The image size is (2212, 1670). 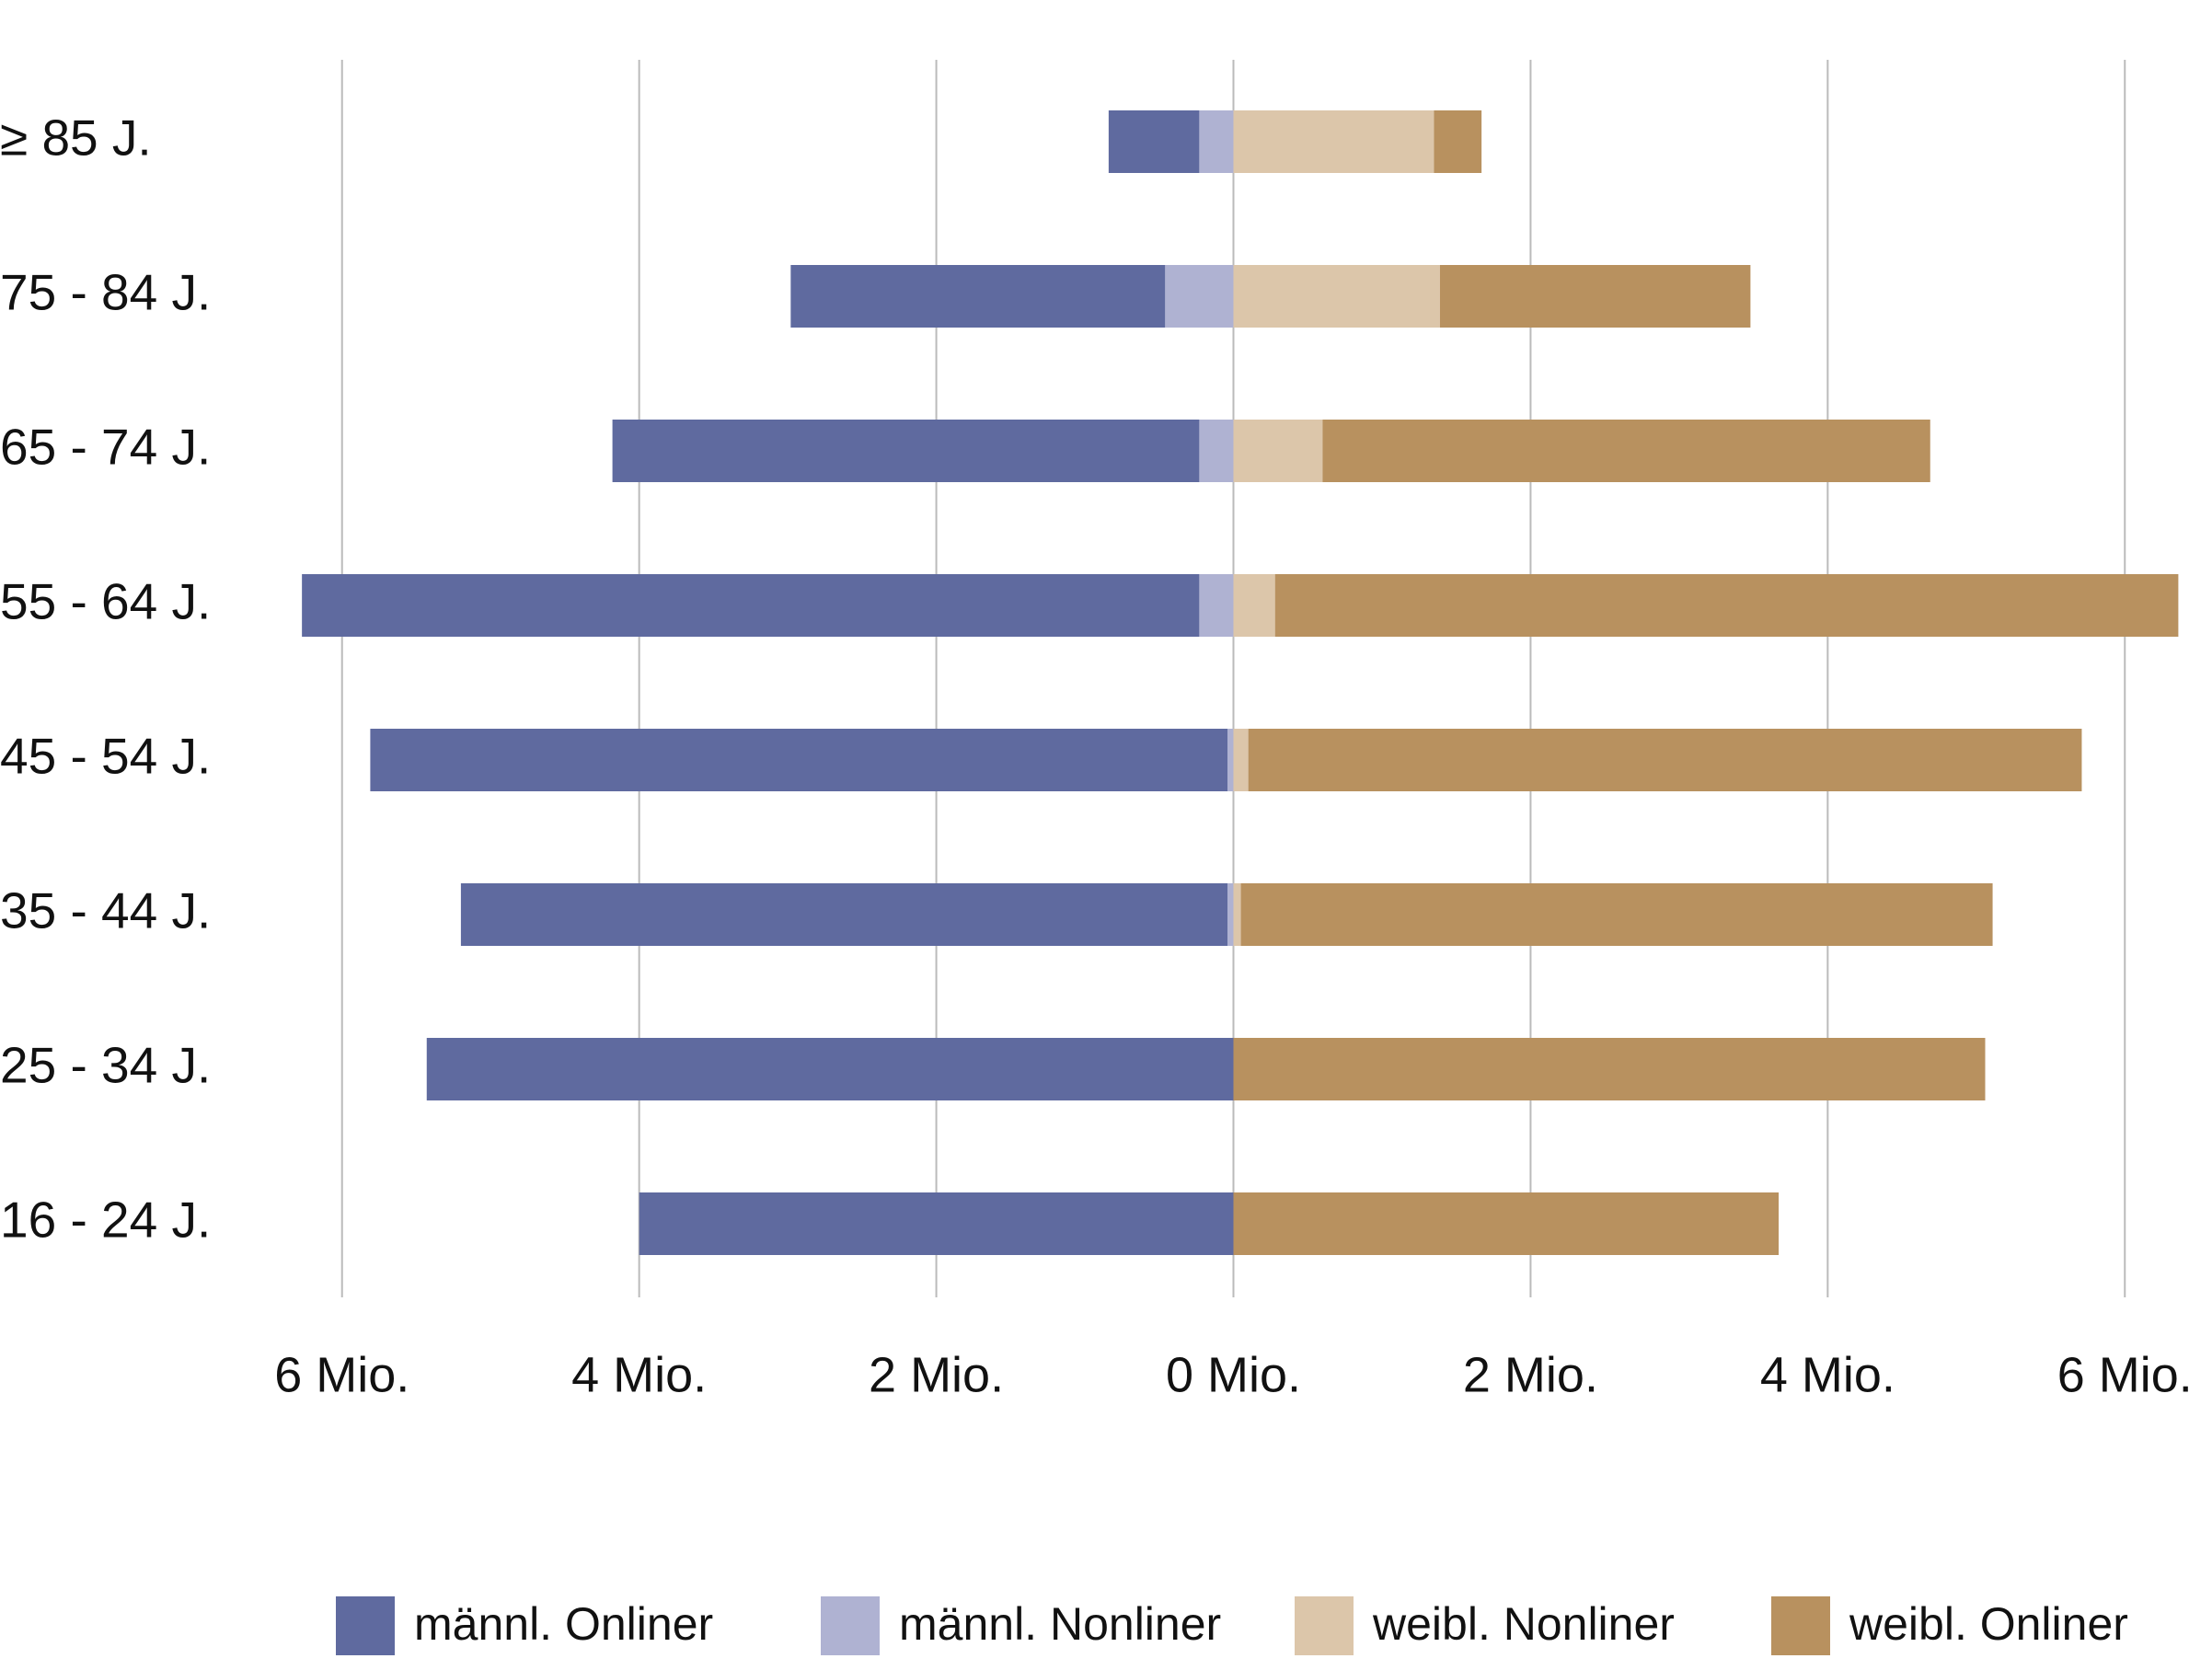 What do you see at coordinates (105, 910) in the screenshot?
I see `y-tick-label: 35 - 44 J.` at bounding box center [105, 910].